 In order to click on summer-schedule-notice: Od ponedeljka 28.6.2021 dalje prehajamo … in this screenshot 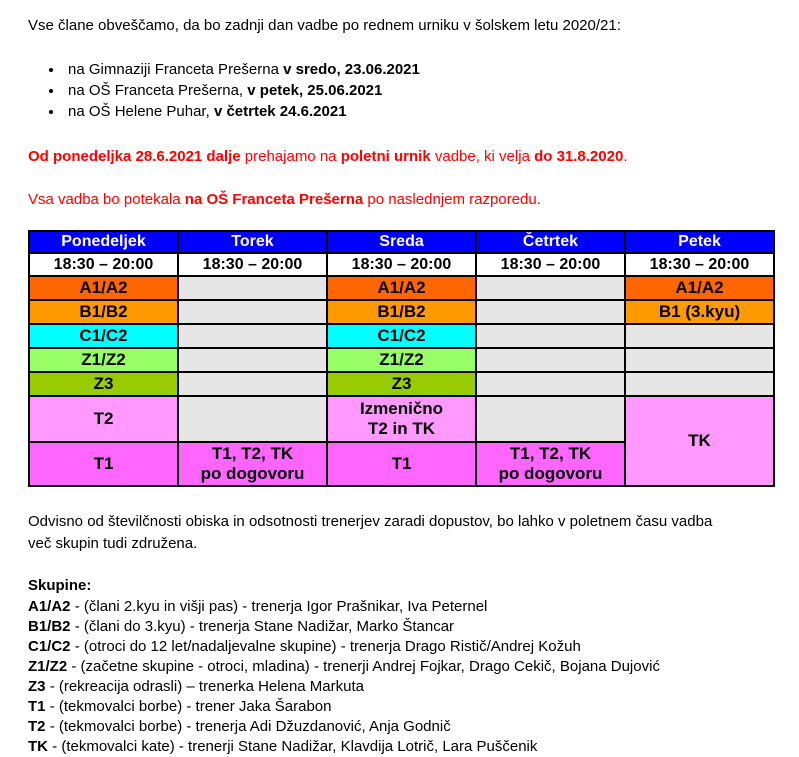, I will do `click(401, 156)`.